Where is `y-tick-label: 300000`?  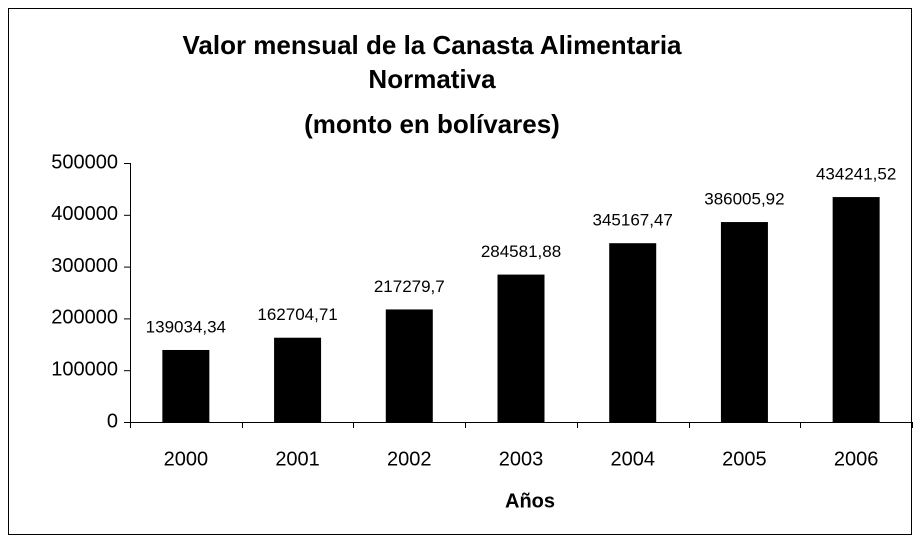
y-tick-label: 300000 is located at coordinates (84, 266).